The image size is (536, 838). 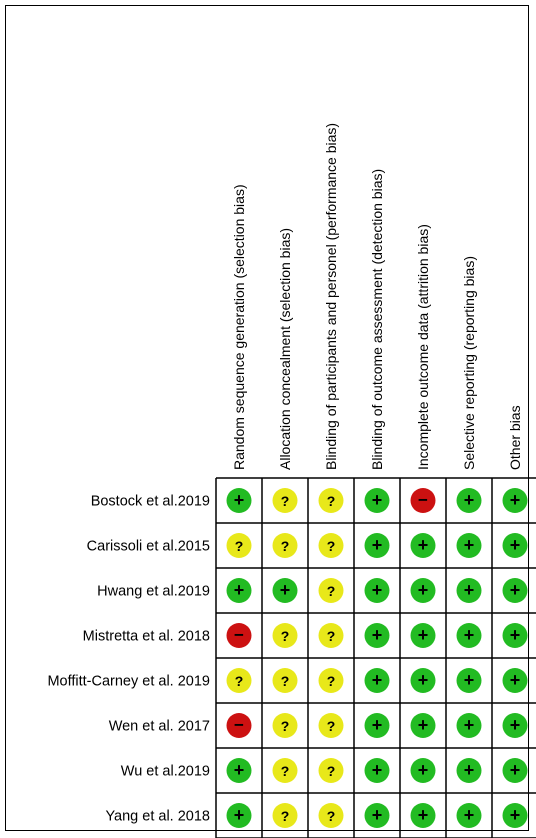 What do you see at coordinates (159, 727) in the screenshot?
I see `row-label: Wen et al. 2017` at bounding box center [159, 727].